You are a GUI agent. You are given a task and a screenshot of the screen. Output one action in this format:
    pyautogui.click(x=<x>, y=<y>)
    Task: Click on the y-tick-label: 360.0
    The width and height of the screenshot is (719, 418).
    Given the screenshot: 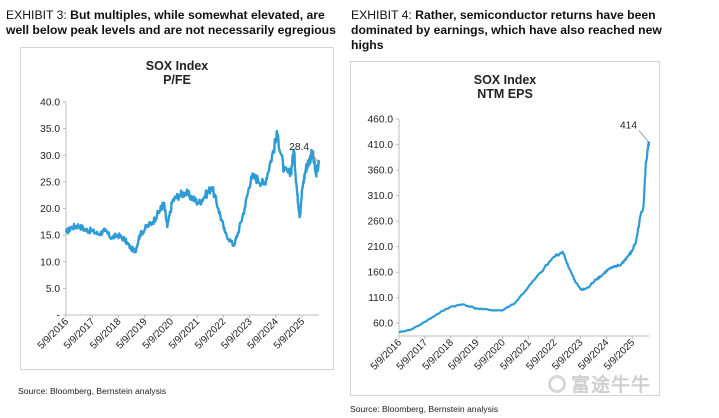 What is the action you would take?
    pyautogui.click(x=381, y=171)
    